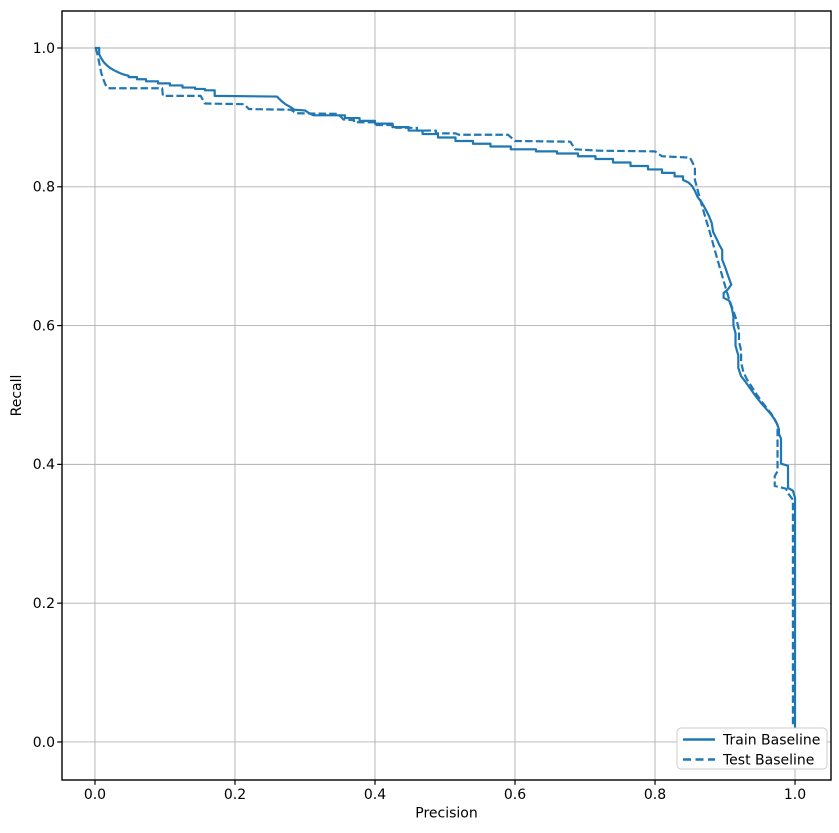 The width and height of the screenshot is (839, 833). What do you see at coordinates (44, 465) in the screenshot?
I see `y-tick-label-2: 0.4` at bounding box center [44, 465].